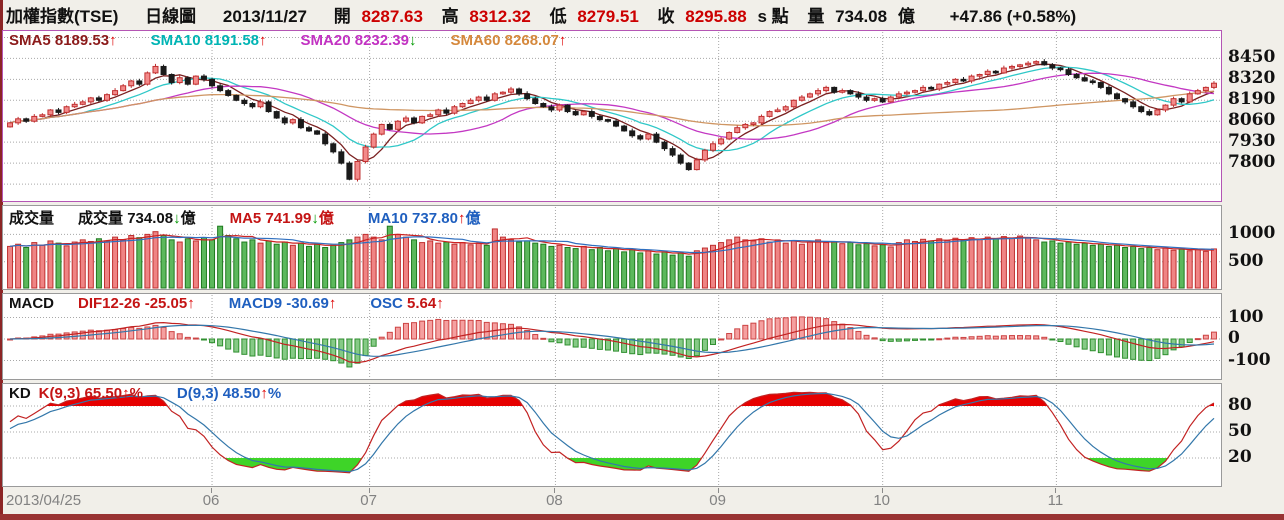 This screenshot has height=520, width=1284. I want to click on y-axis-tick-label: 8450, so click(1252, 57).